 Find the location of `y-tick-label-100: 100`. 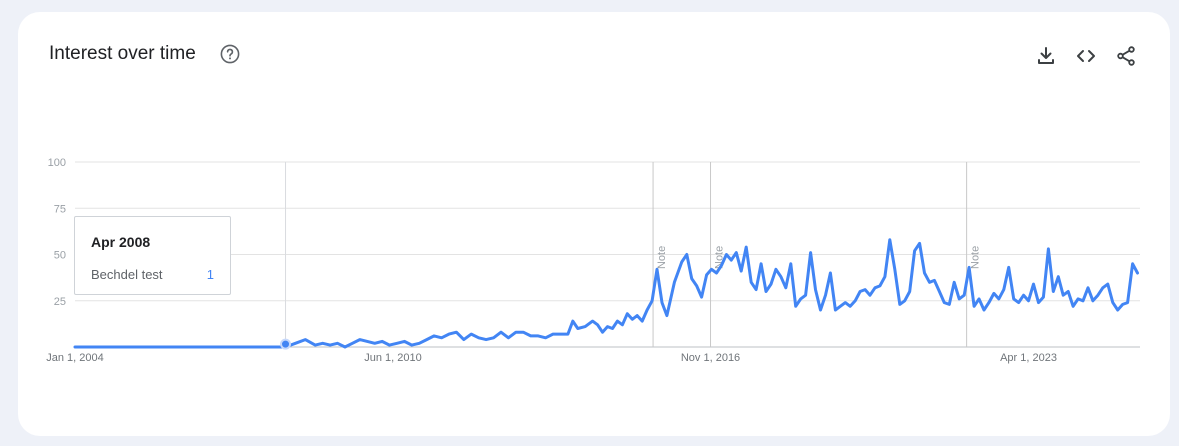

y-tick-label-100: 100 is located at coordinates (57, 163).